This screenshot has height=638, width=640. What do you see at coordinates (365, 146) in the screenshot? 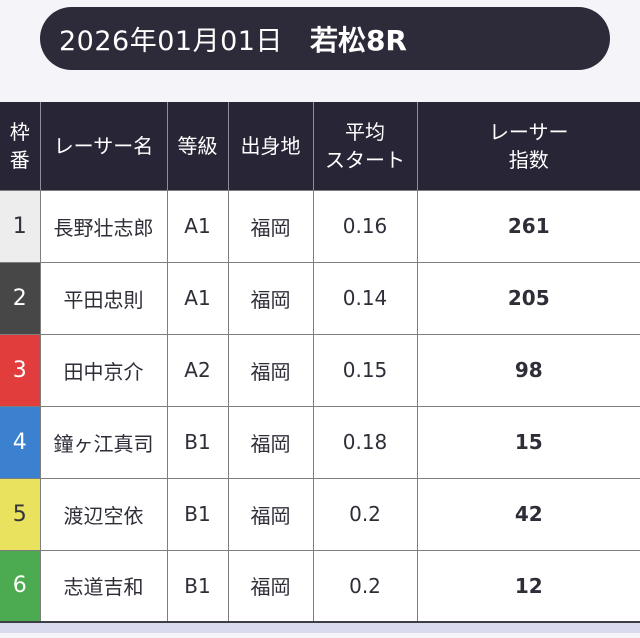
I see `col-header-avg-start: 平均 スタート` at bounding box center [365, 146].